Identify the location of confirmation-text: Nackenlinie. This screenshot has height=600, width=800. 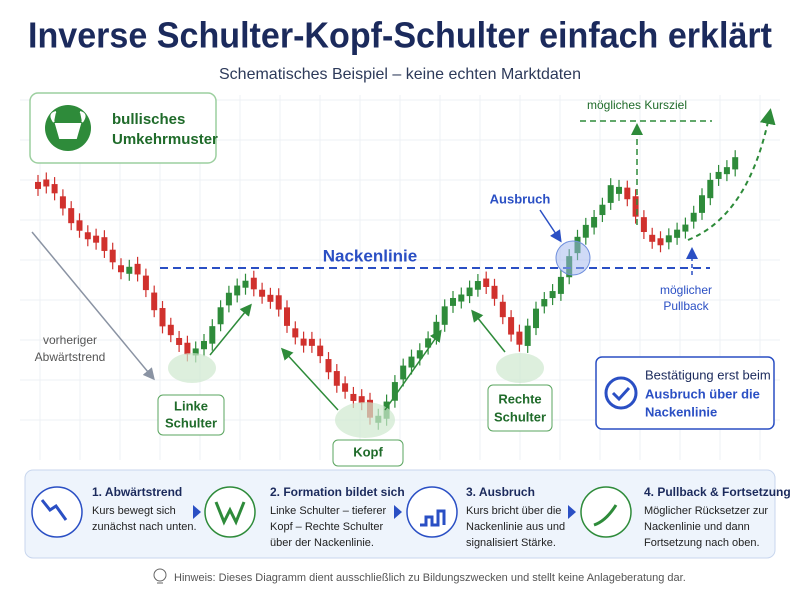
(681, 411).